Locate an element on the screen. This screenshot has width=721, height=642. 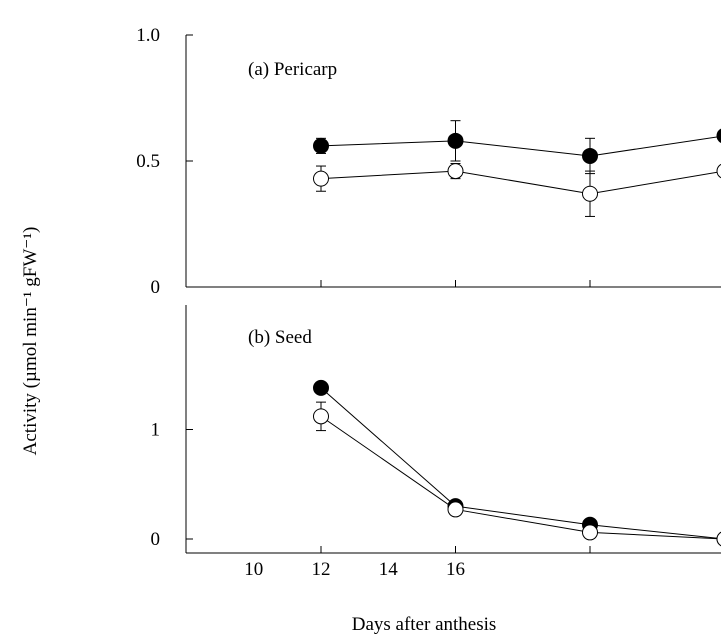
x-axis-title: Days after anthesis is located at coordinates (424, 624).